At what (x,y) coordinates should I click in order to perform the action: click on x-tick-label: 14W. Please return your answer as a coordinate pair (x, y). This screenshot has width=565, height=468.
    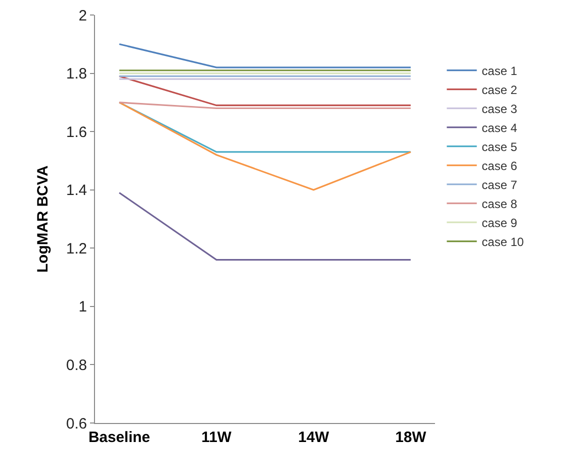
    Looking at the image, I should click on (314, 437).